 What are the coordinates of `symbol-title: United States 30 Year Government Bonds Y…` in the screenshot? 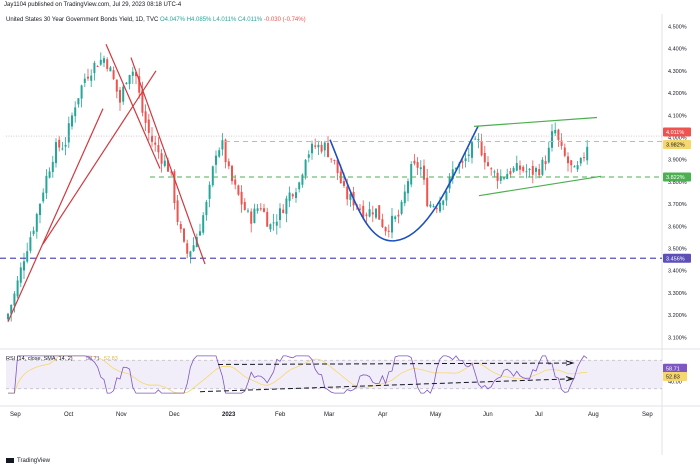 It's located at (82, 20).